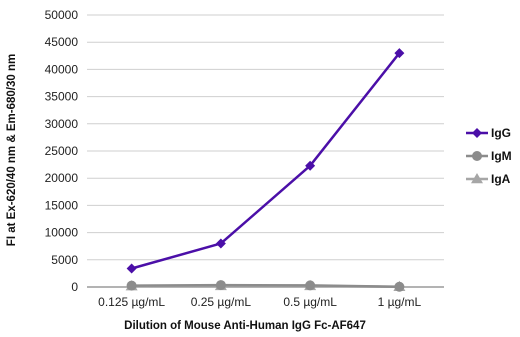  I want to click on y-tick-label: 40000, so click(62, 69).